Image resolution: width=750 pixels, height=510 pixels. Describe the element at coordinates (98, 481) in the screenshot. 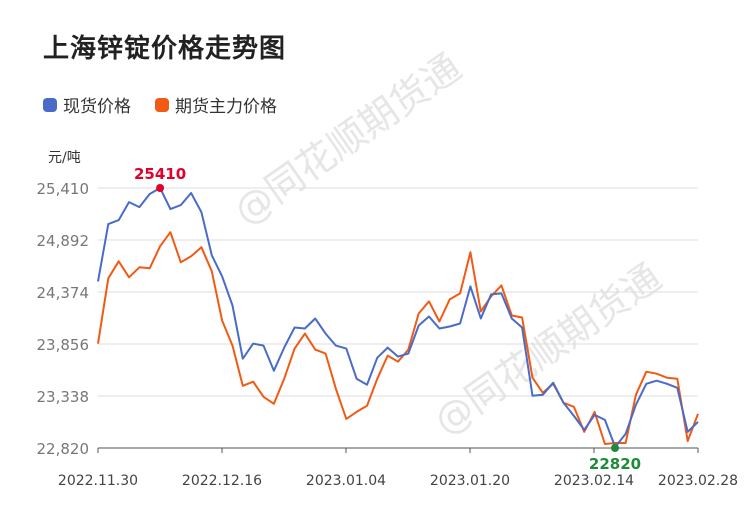

I see `x-tick-label: 2022.11.30` at that location.